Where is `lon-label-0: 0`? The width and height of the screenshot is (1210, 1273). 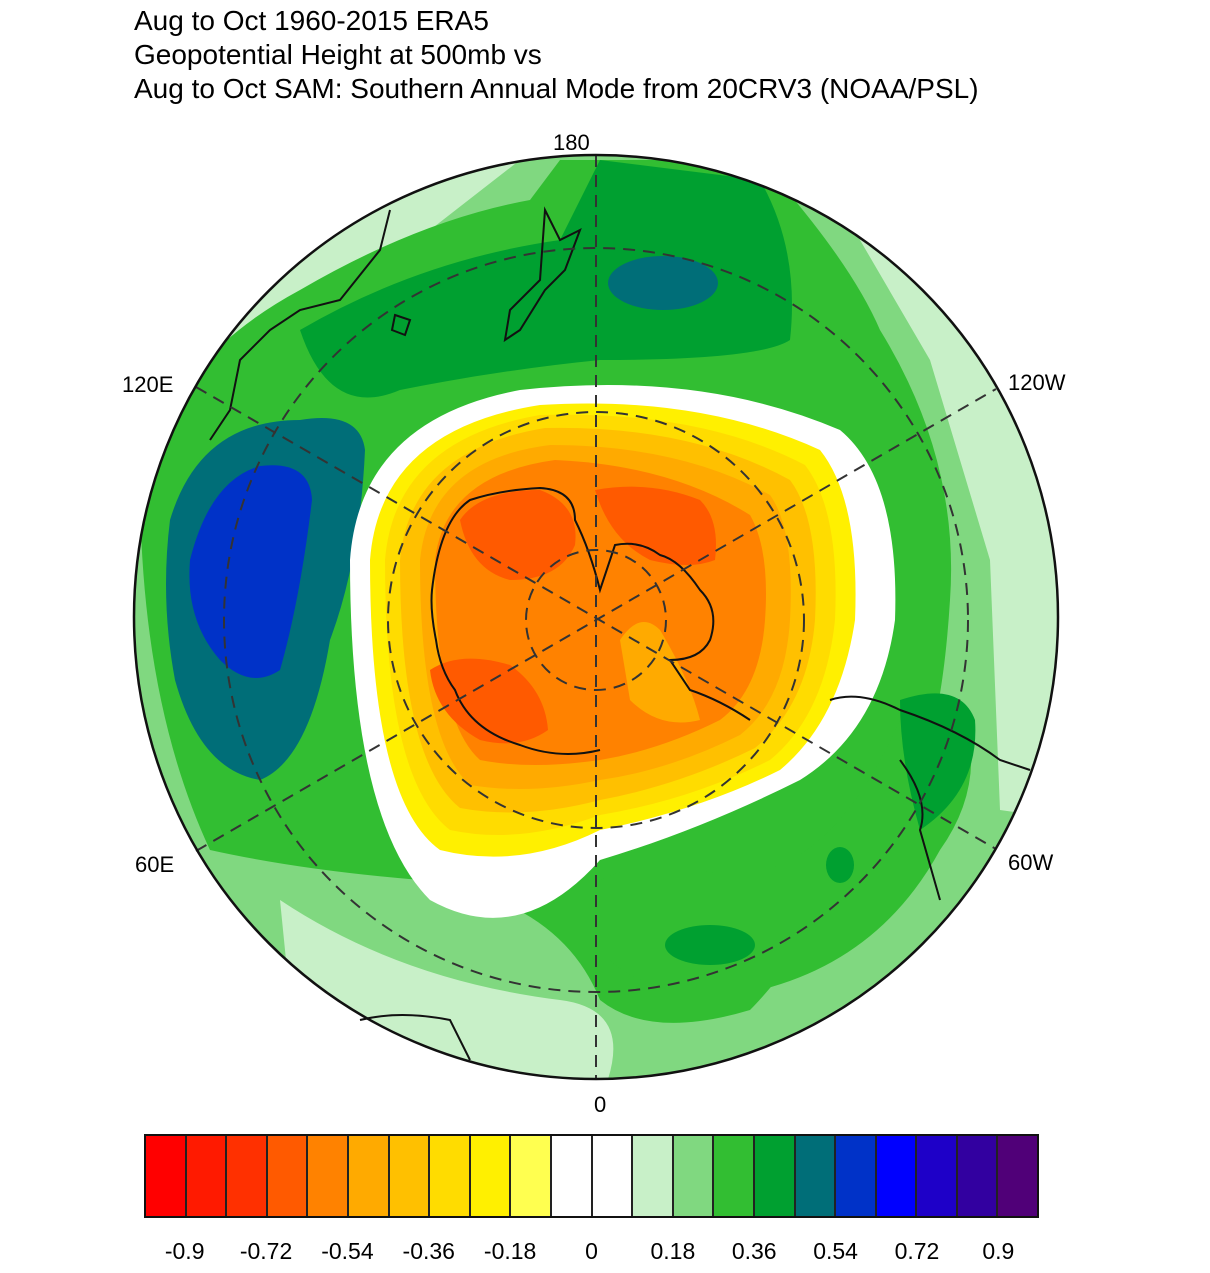 lon-label-0: 0 is located at coordinates (600, 1104).